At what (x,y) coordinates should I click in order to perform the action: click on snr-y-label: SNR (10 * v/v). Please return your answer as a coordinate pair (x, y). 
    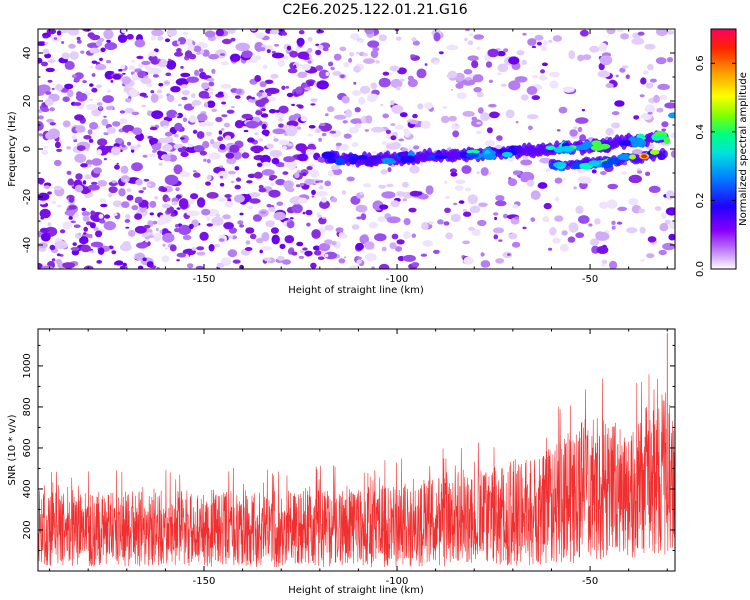
    Looking at the image, I should click on (12, 449).